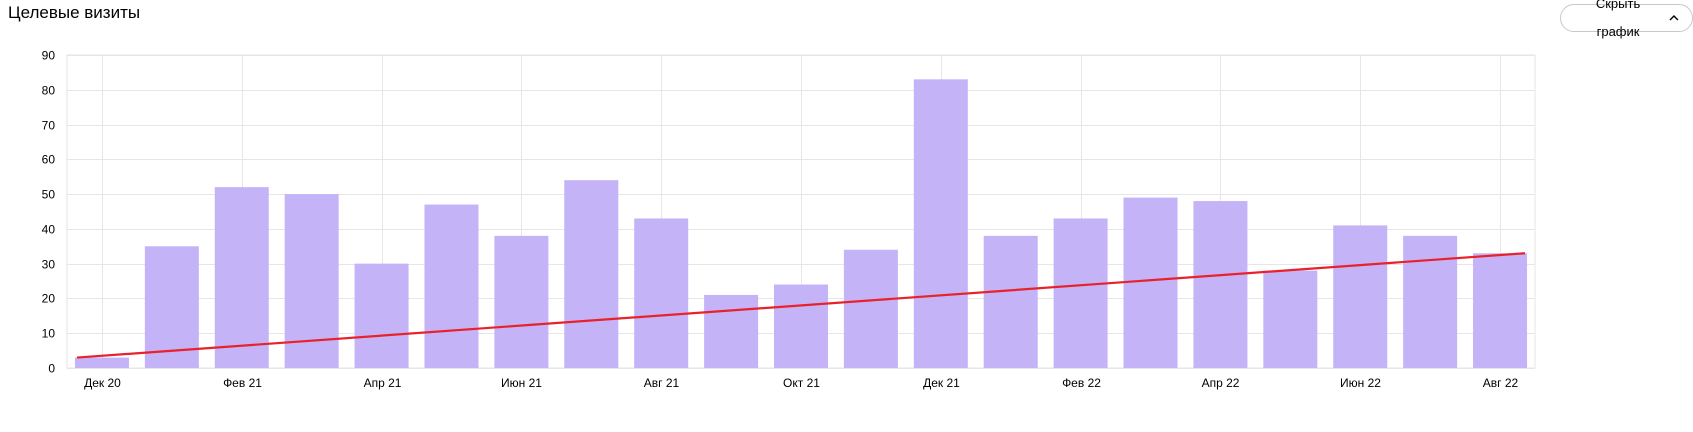 The height and width of the screenshot is (432, 1693). What do you see at coordinates (49, 126) in the screenshot?
I see `y-tick-label: 70` at bounding box center [49, 126].